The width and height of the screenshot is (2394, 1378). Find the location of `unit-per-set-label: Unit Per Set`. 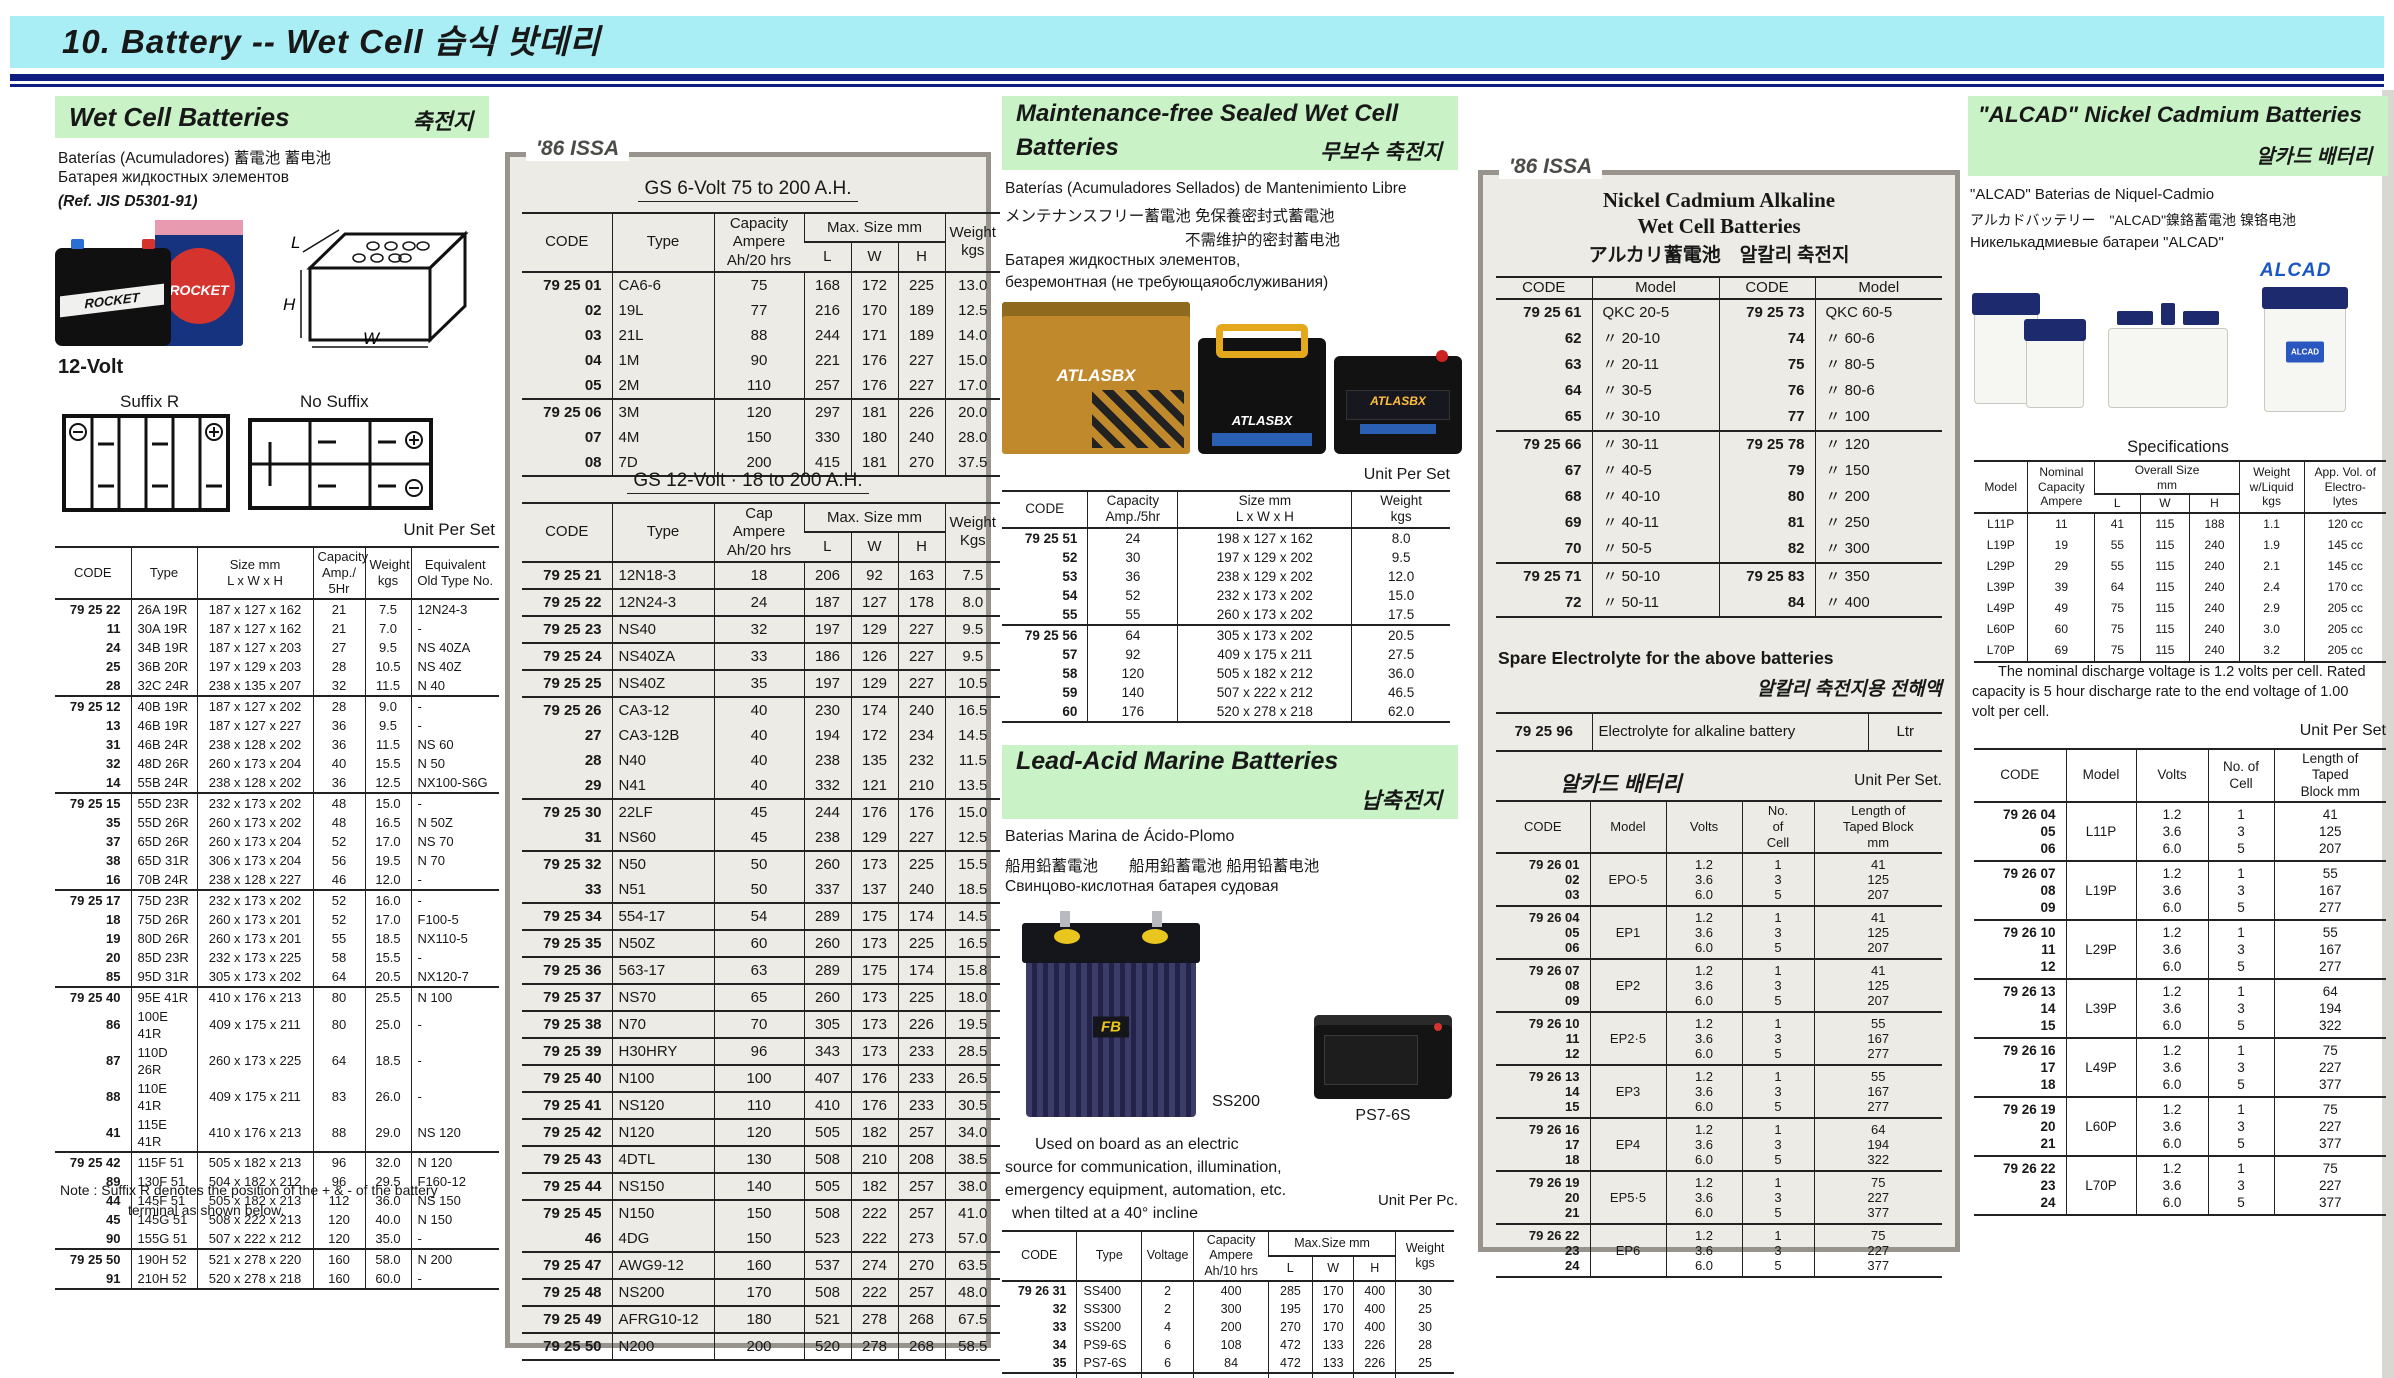

unit-per-set-label: Unit Per Set is located at coordinates (449, 529).